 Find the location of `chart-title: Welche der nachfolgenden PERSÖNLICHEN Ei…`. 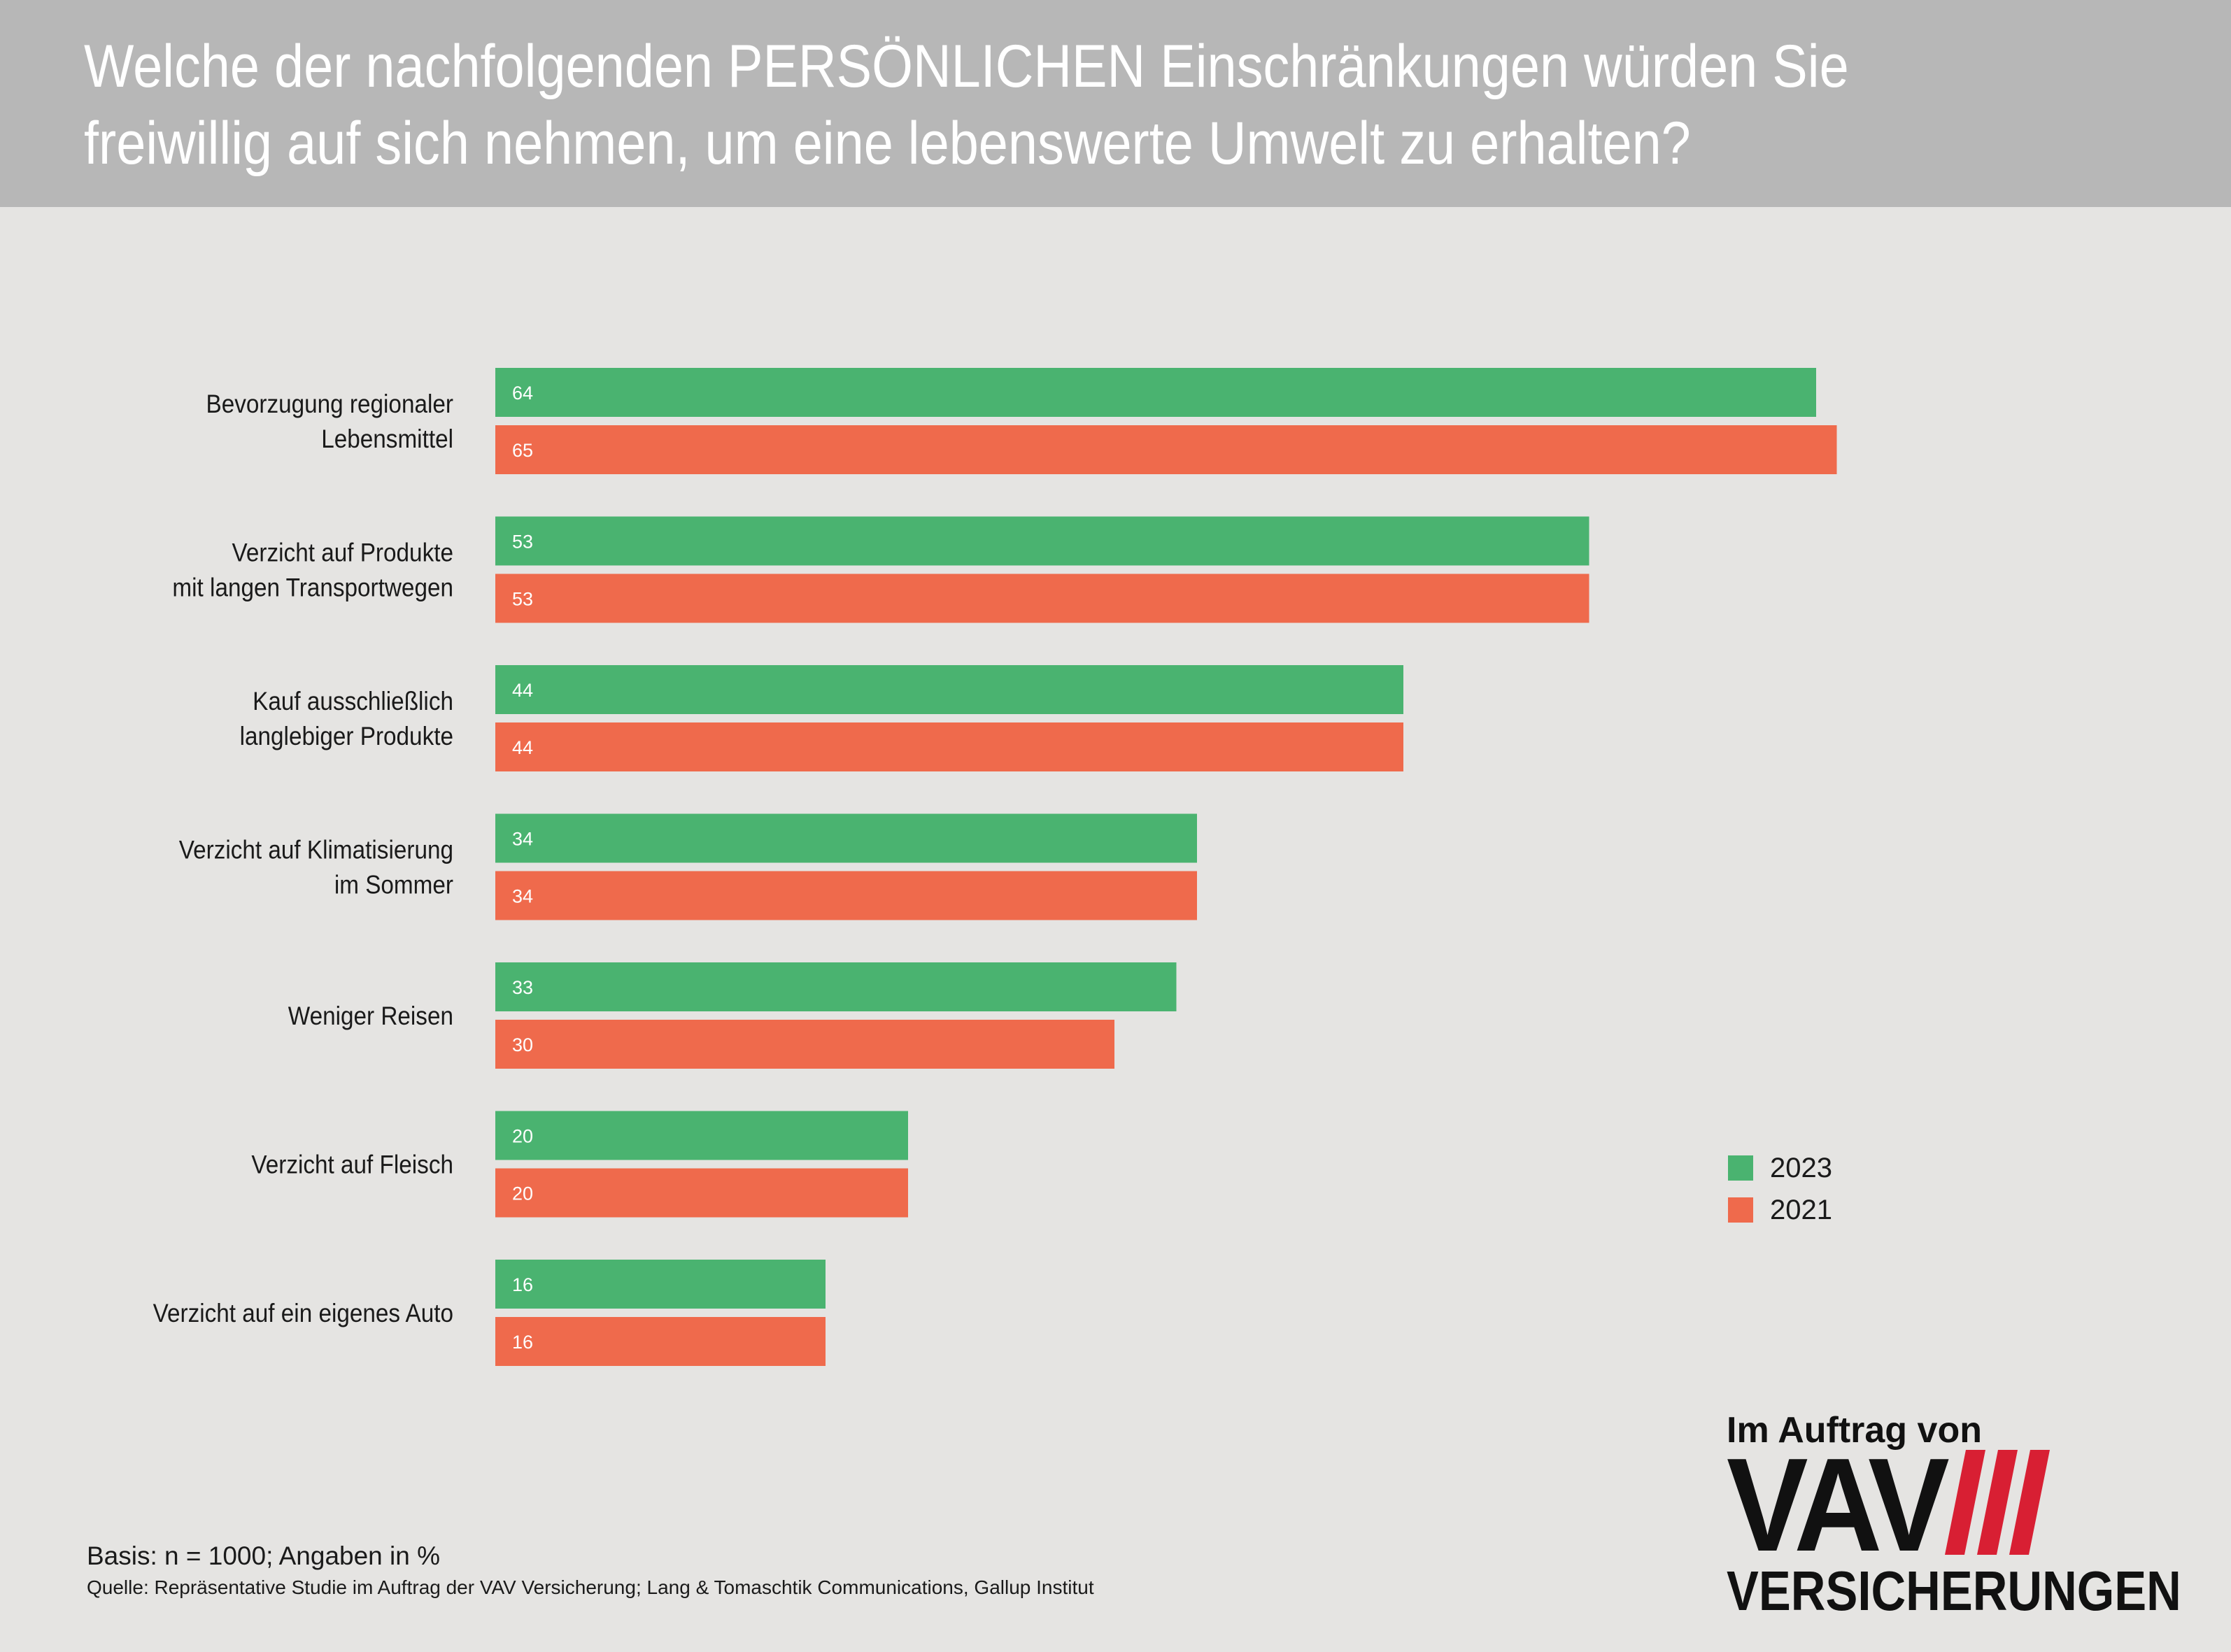

chart-title: Welche der nachfolgenden PERSÖNLICHEN Ei… is located at coordinates (992, 105).